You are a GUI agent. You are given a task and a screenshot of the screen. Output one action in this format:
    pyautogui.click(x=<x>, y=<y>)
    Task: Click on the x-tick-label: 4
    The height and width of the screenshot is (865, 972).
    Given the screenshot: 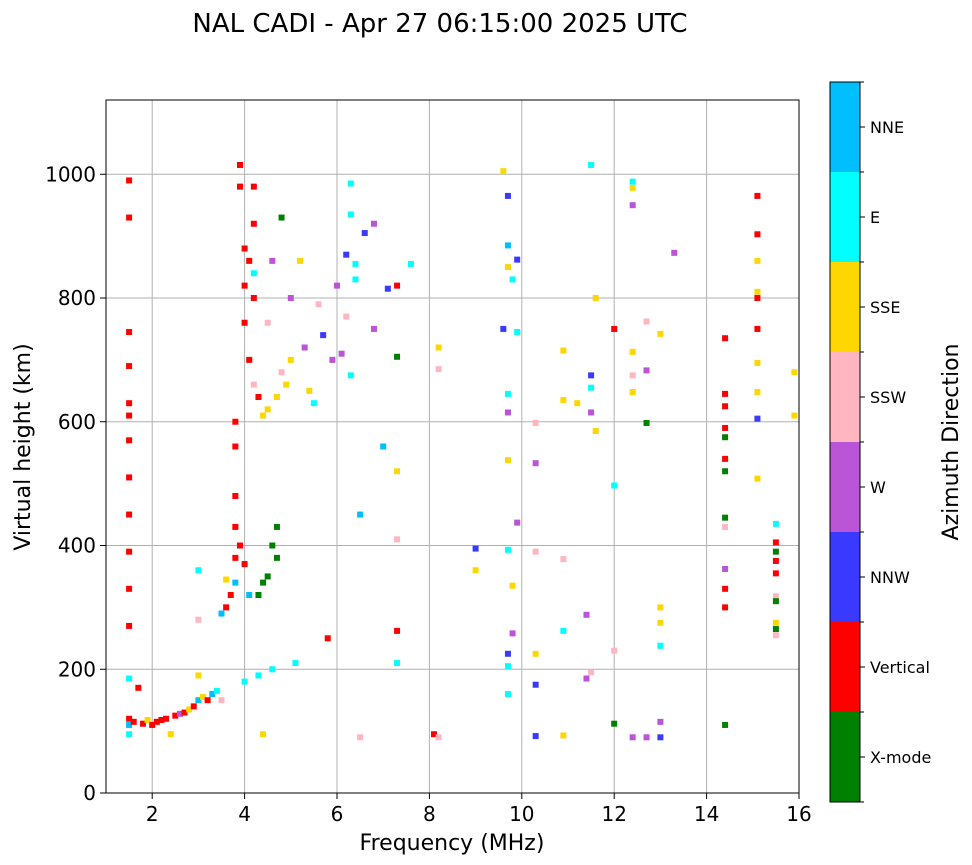 What is the action you would take?
    pyautogui.click(x=244, y=814)
    